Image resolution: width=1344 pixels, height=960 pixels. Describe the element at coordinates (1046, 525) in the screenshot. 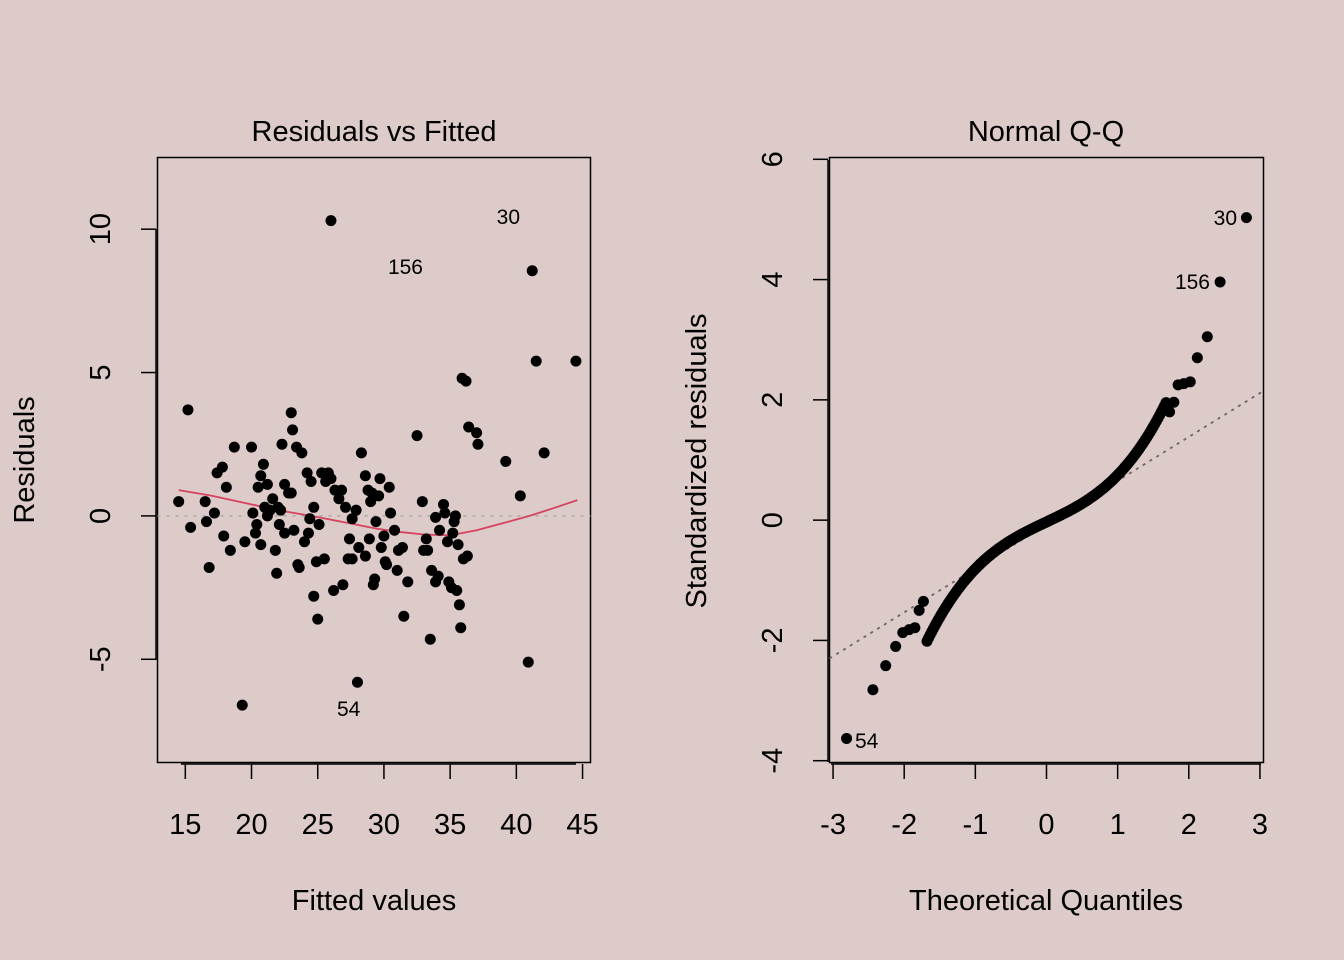

I see `qq-reference-line` at that location.